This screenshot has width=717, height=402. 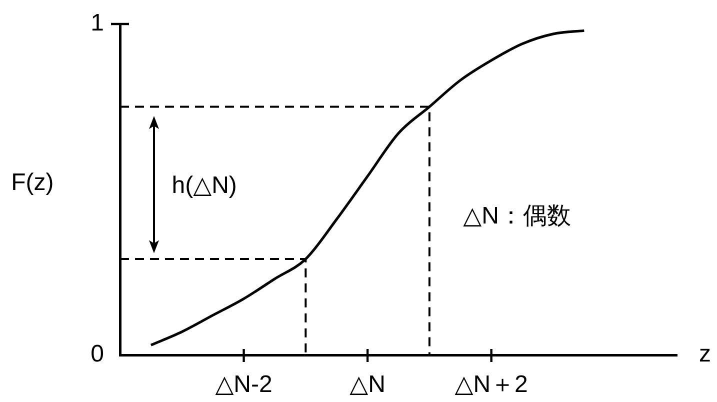 I want to click on annotation: △N：偶数, so click(x=517, y=216).